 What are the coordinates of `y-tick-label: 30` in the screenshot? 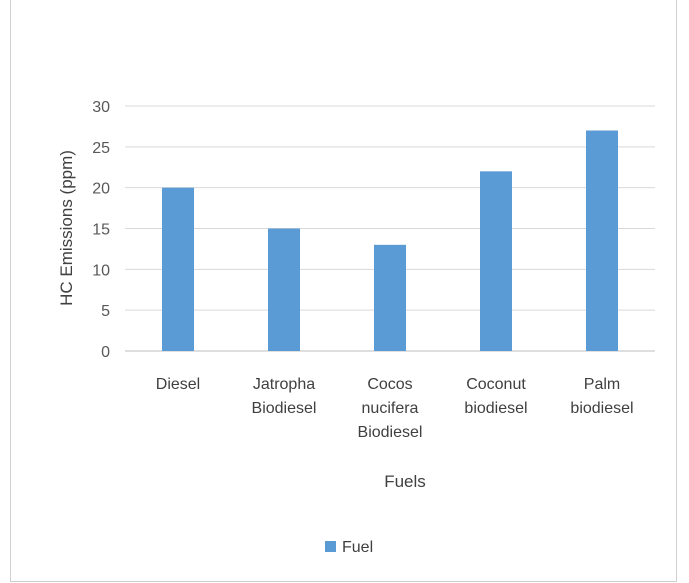 It's located at (101, 107).